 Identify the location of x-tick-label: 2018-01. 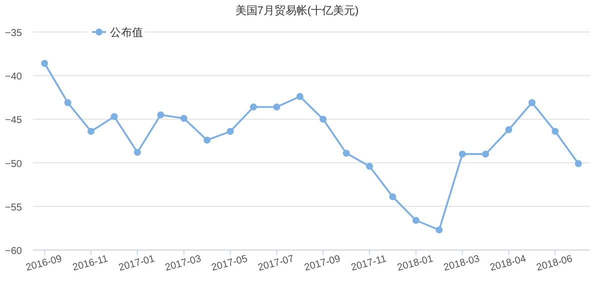
(415, 263).